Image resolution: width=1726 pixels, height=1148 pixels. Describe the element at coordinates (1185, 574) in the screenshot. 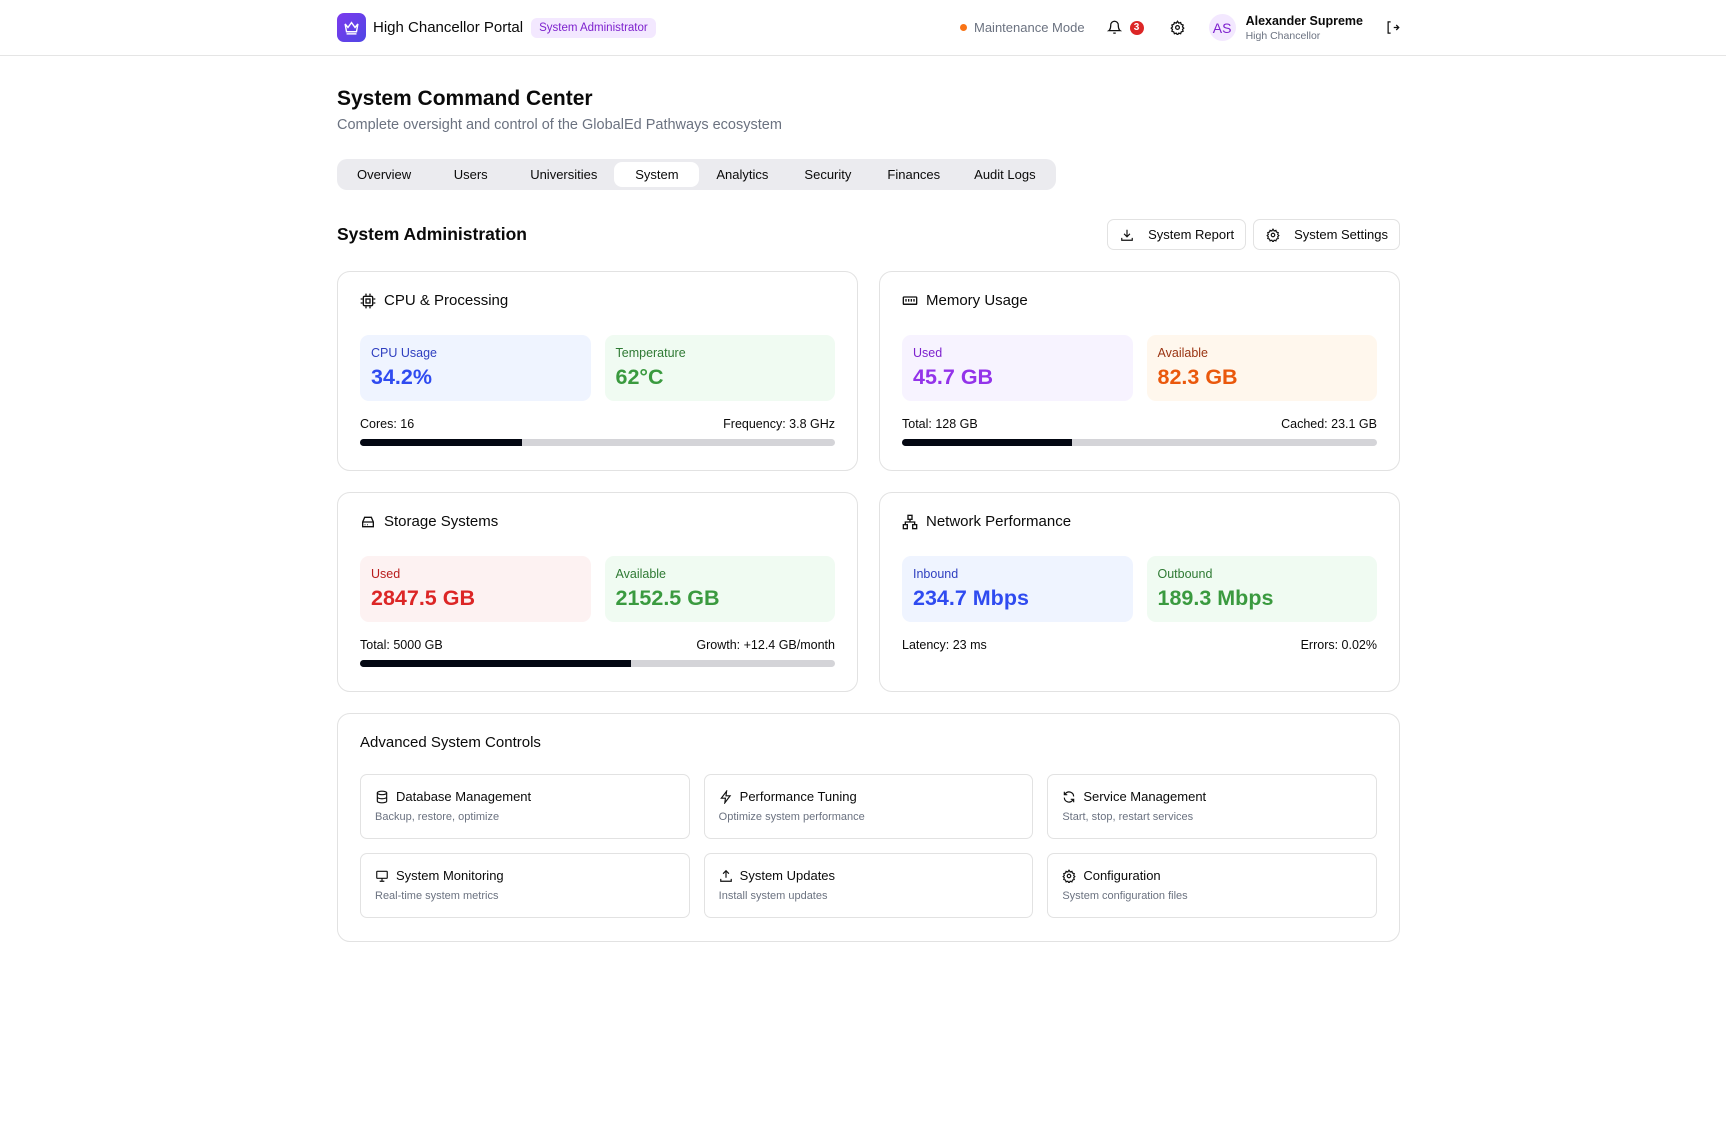

I see `stat-label: Outbound` at that location.